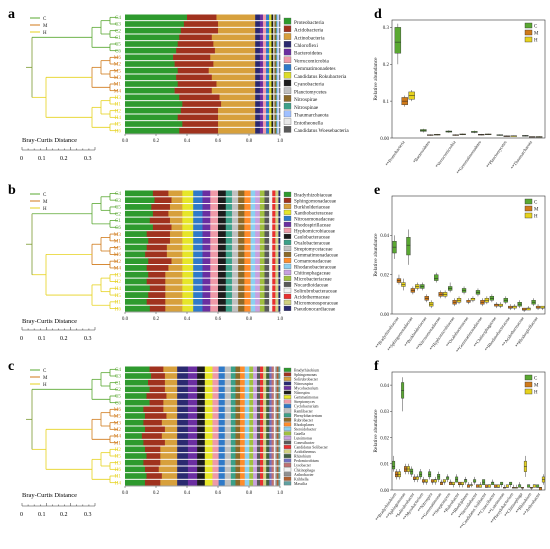 The width and height of the screenshot is (550, 549). Describe the element at coordinates (21, 339) in the screenshot. I see `panel-b-scale-tick-0: 0` at that location.